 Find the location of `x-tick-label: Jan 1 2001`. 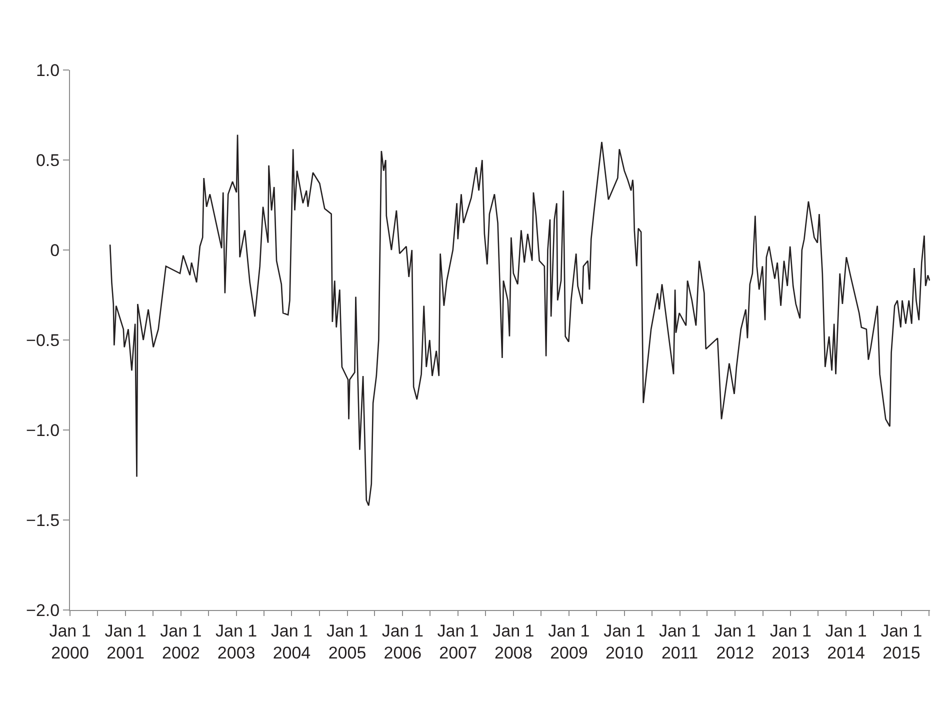

x-tick-label: Jan 1 2001 is located at coordinates (125, 641).